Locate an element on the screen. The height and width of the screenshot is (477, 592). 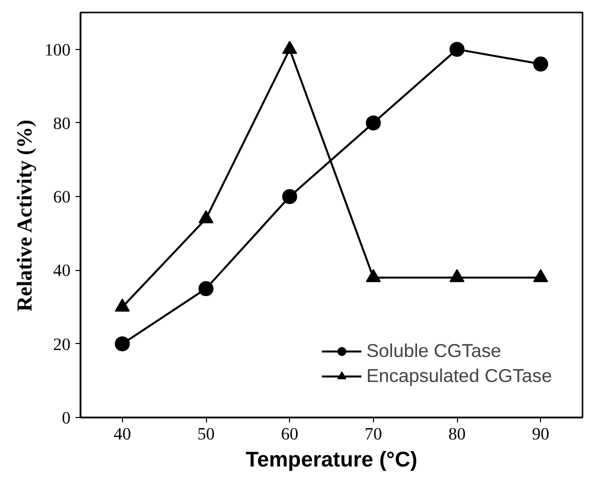
y-tick-label: 20 is located at coordinates (61, 344).